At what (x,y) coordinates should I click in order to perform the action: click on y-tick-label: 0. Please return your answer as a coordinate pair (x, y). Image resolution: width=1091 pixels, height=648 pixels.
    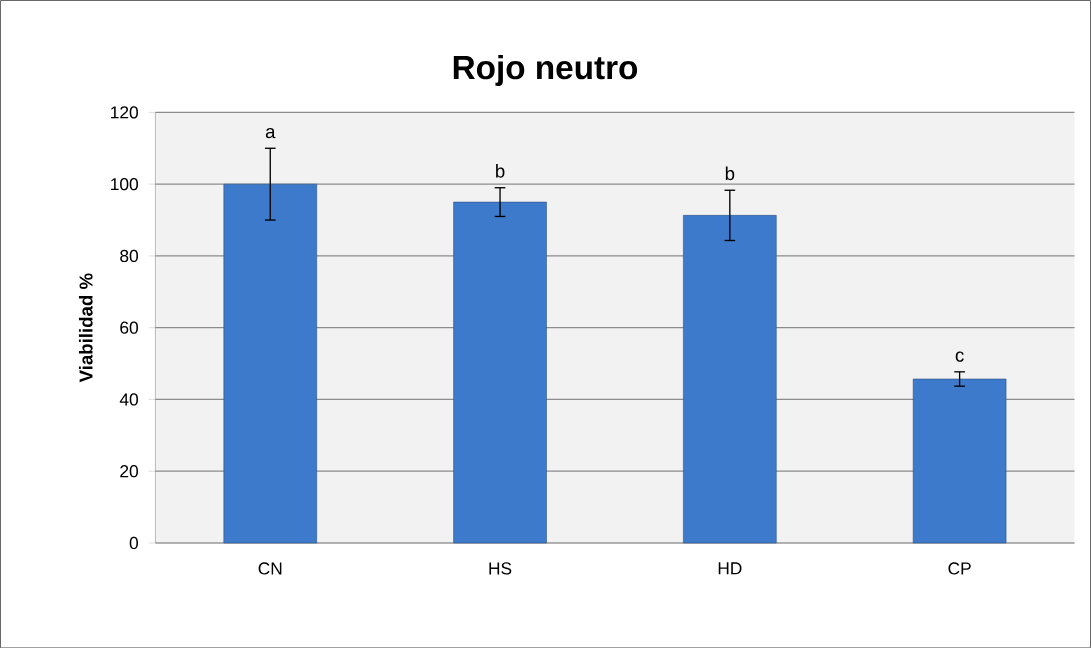
    Looking at the image, I should click on (133, 542).